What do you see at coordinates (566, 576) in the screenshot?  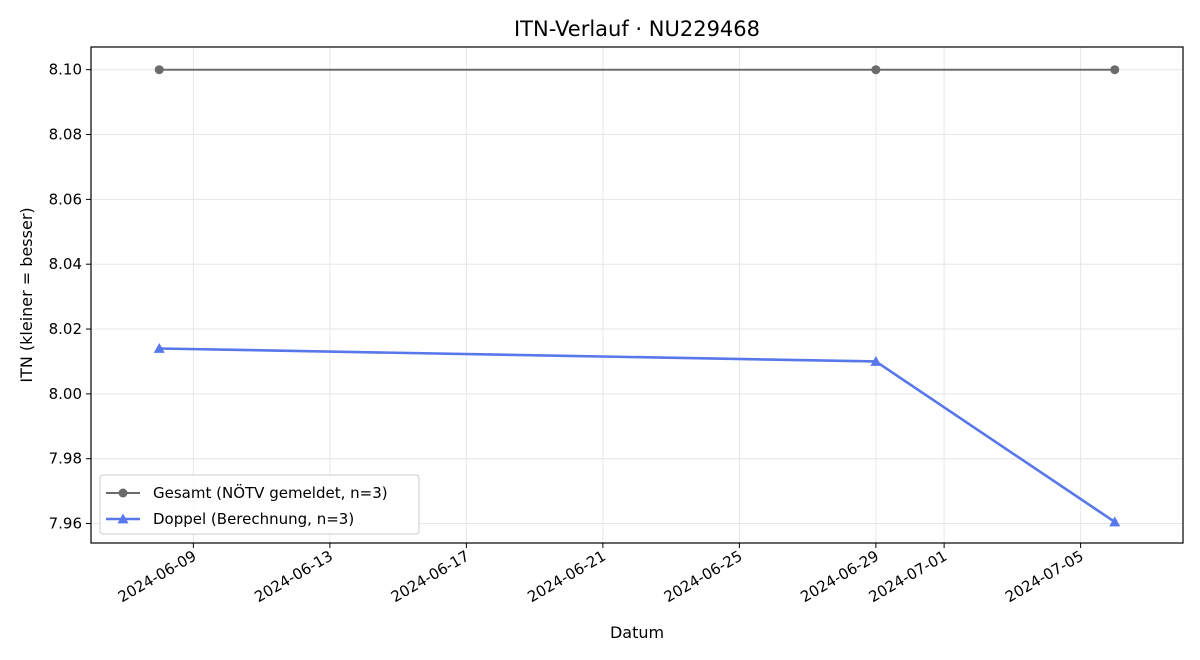 I see `x-tick-label: 2024-06-21` at bounding box center [566, 576].